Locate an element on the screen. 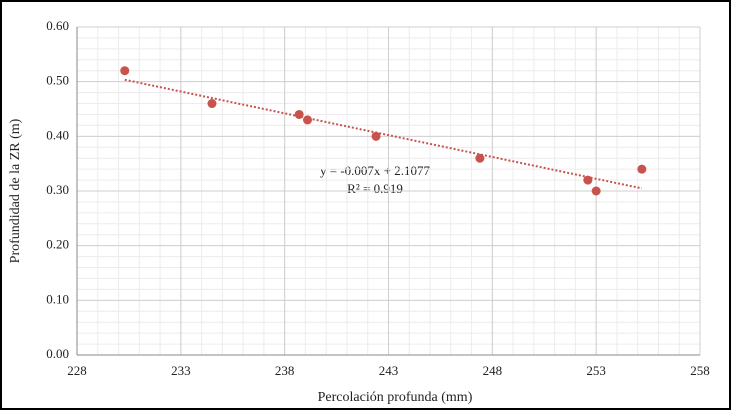 The height and width of the screenshot is (410, 731). y-tick-label: 0.50 is located at coordinates (57, 80).